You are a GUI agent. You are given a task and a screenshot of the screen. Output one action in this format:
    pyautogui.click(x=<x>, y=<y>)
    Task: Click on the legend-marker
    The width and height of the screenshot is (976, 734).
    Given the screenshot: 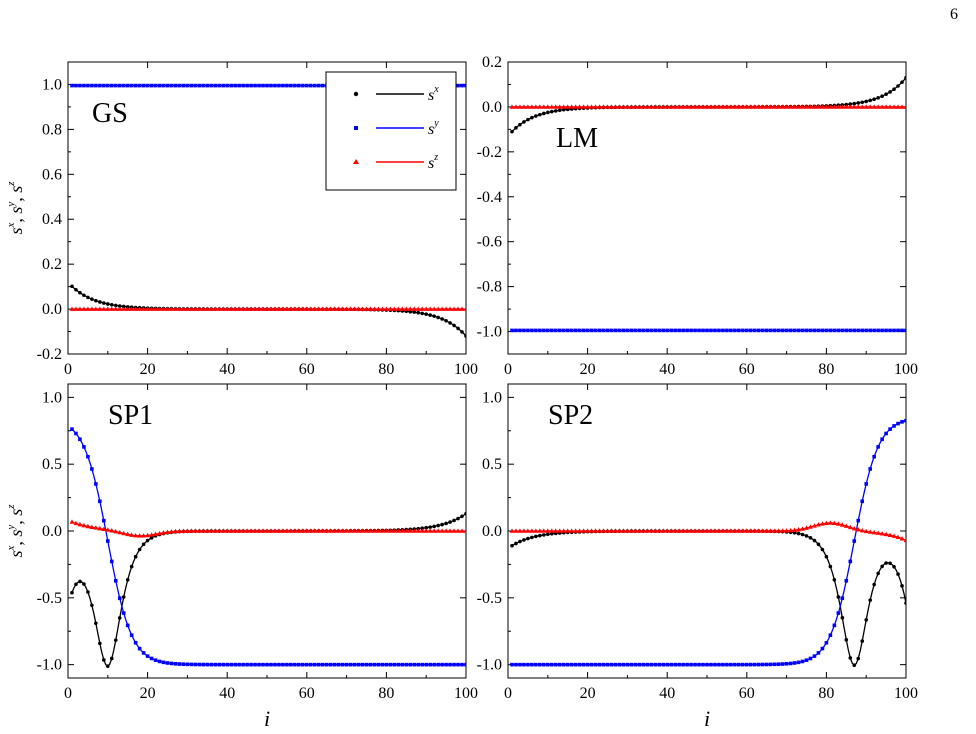 What is the action you would take?
    pyautogui.click(x=356, y=94)
    